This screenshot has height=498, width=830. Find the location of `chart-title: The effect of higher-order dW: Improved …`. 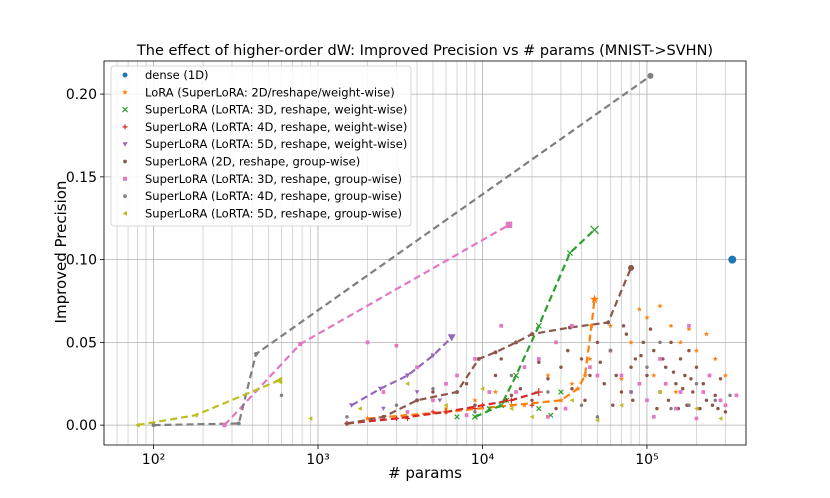

chart-title: The effect of higher-order dW: Improved … is located at coordinates (424, 51).